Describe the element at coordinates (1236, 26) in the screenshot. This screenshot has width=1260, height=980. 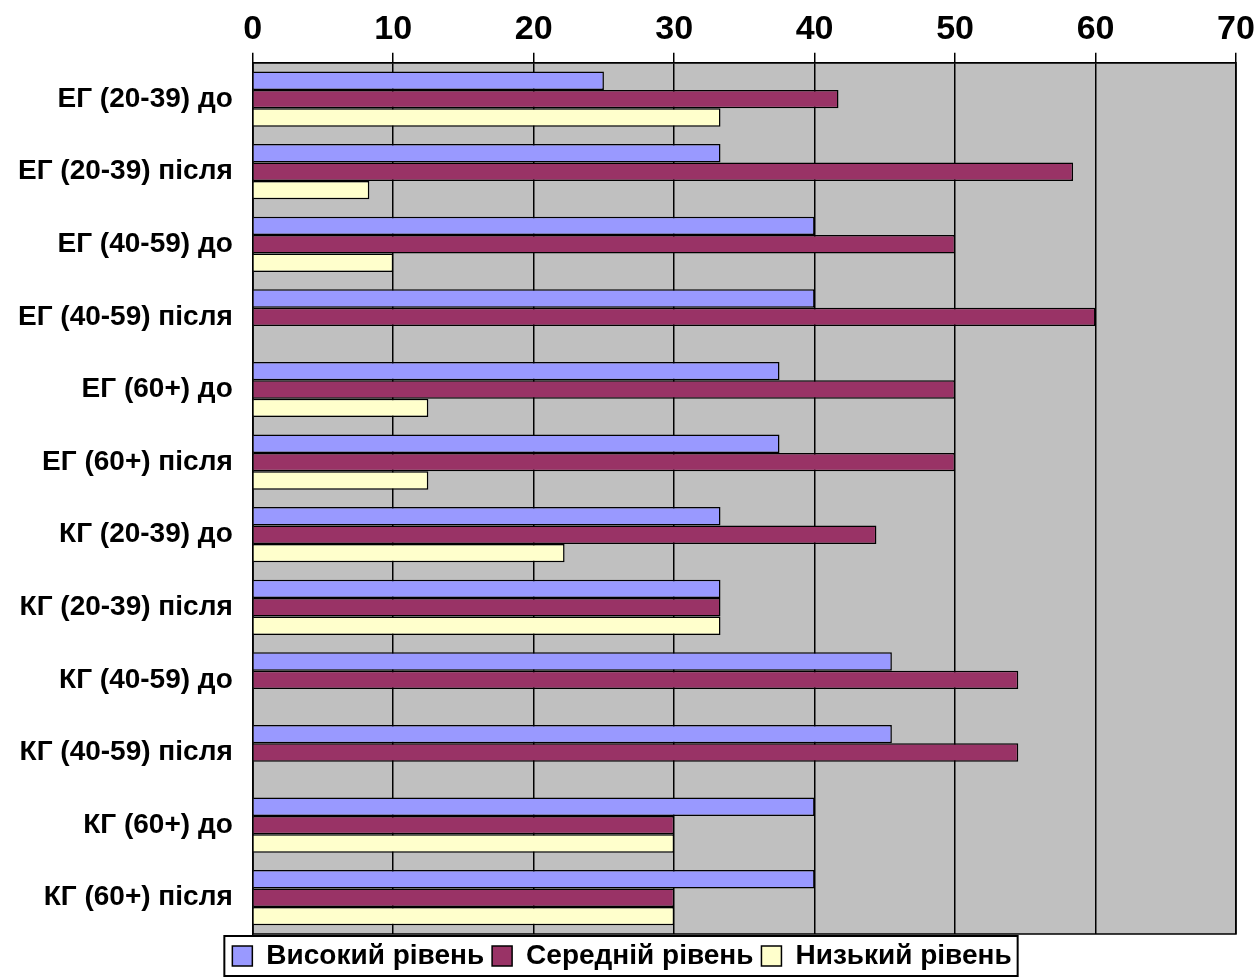
I see `x-tick-label: 70` at that location.